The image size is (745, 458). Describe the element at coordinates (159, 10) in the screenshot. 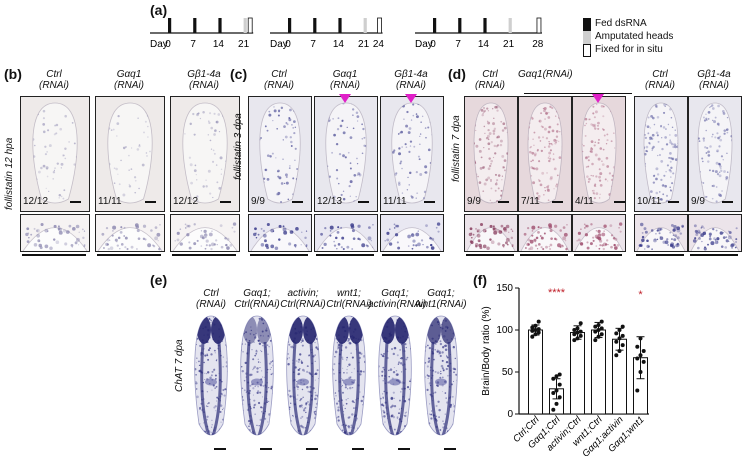

I see `panel-label-a: (a)` at that location.